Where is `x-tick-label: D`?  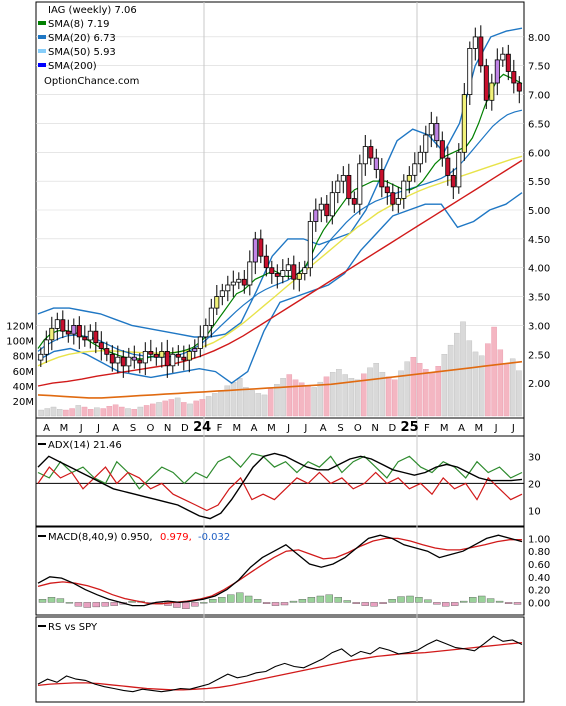
x-tick-label: D is located at coordinates (393, 428).